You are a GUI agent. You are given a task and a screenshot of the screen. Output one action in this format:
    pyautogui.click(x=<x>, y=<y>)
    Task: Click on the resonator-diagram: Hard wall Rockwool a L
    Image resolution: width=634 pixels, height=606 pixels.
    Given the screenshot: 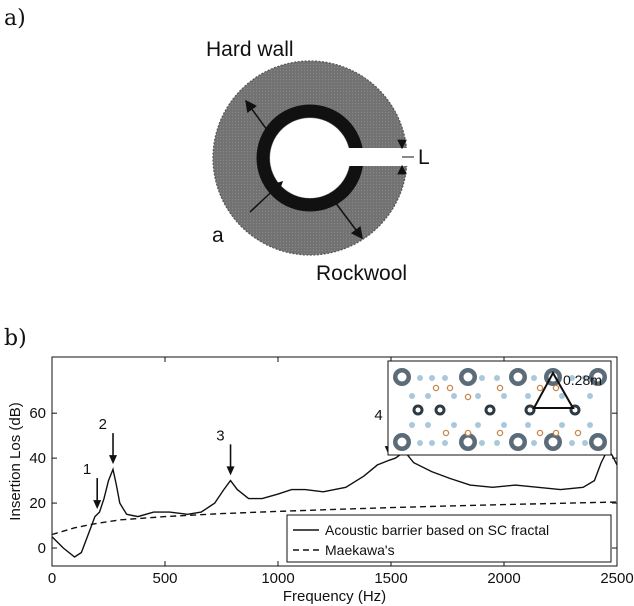 What is the action you would take?
    pyautogui.click(x=318, y=161)
    